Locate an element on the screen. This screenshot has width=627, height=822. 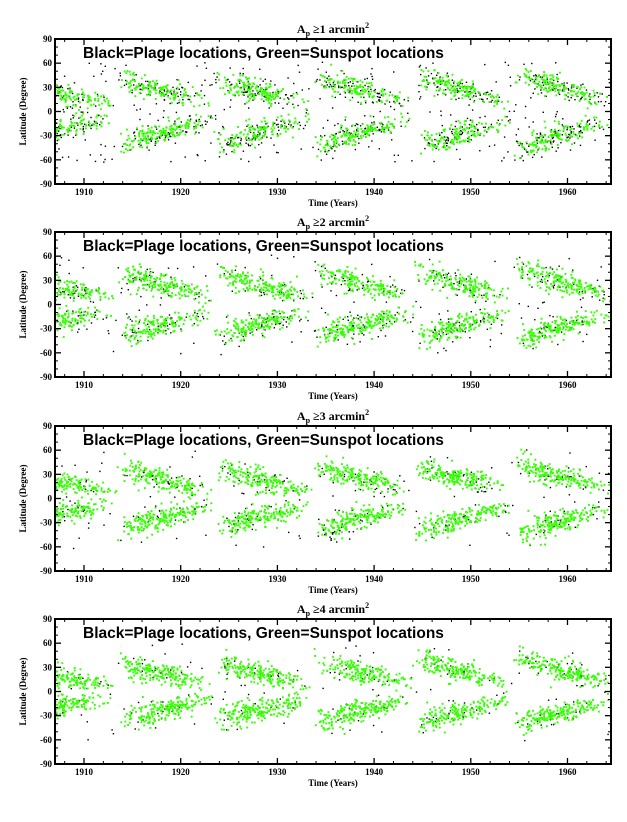
y-tick-label: -60 is located at coordinates (46, 160).